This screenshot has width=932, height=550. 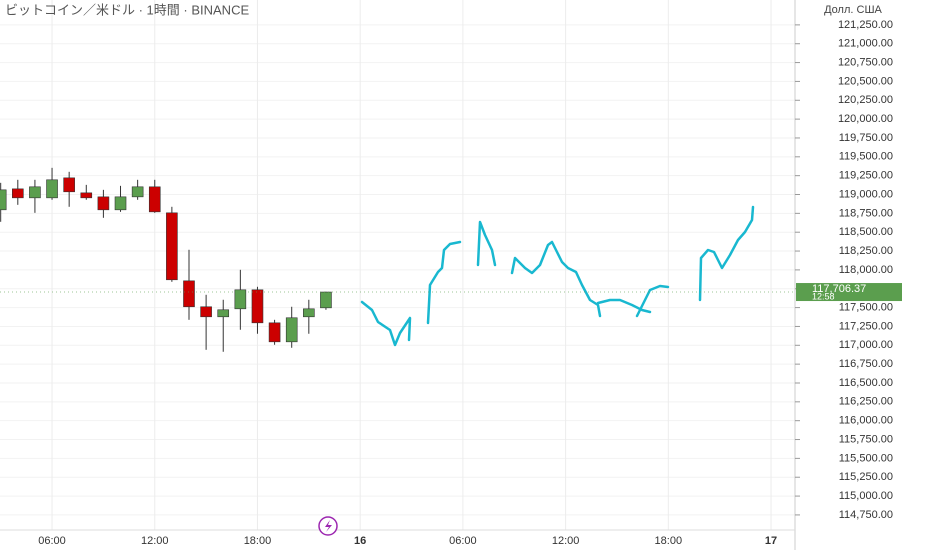 What do you see at coordinates (865, 81) in the screenshot?
I see `y-tick-label: 120,500.00` at bounding box center [865, 81].